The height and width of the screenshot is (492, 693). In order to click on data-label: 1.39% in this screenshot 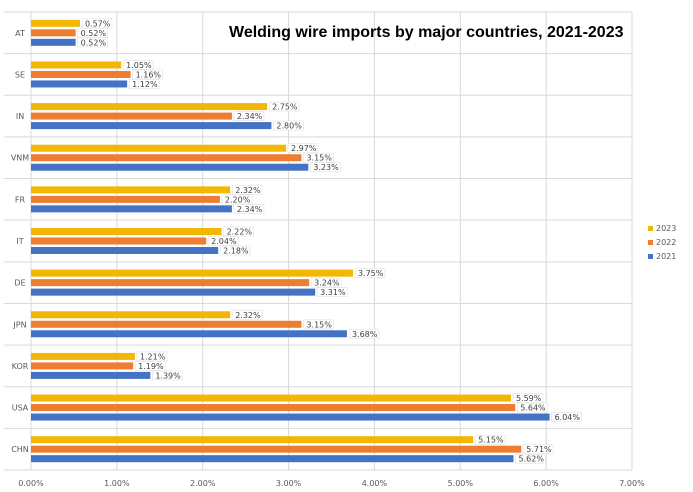, I will do `click(168, 375)`.